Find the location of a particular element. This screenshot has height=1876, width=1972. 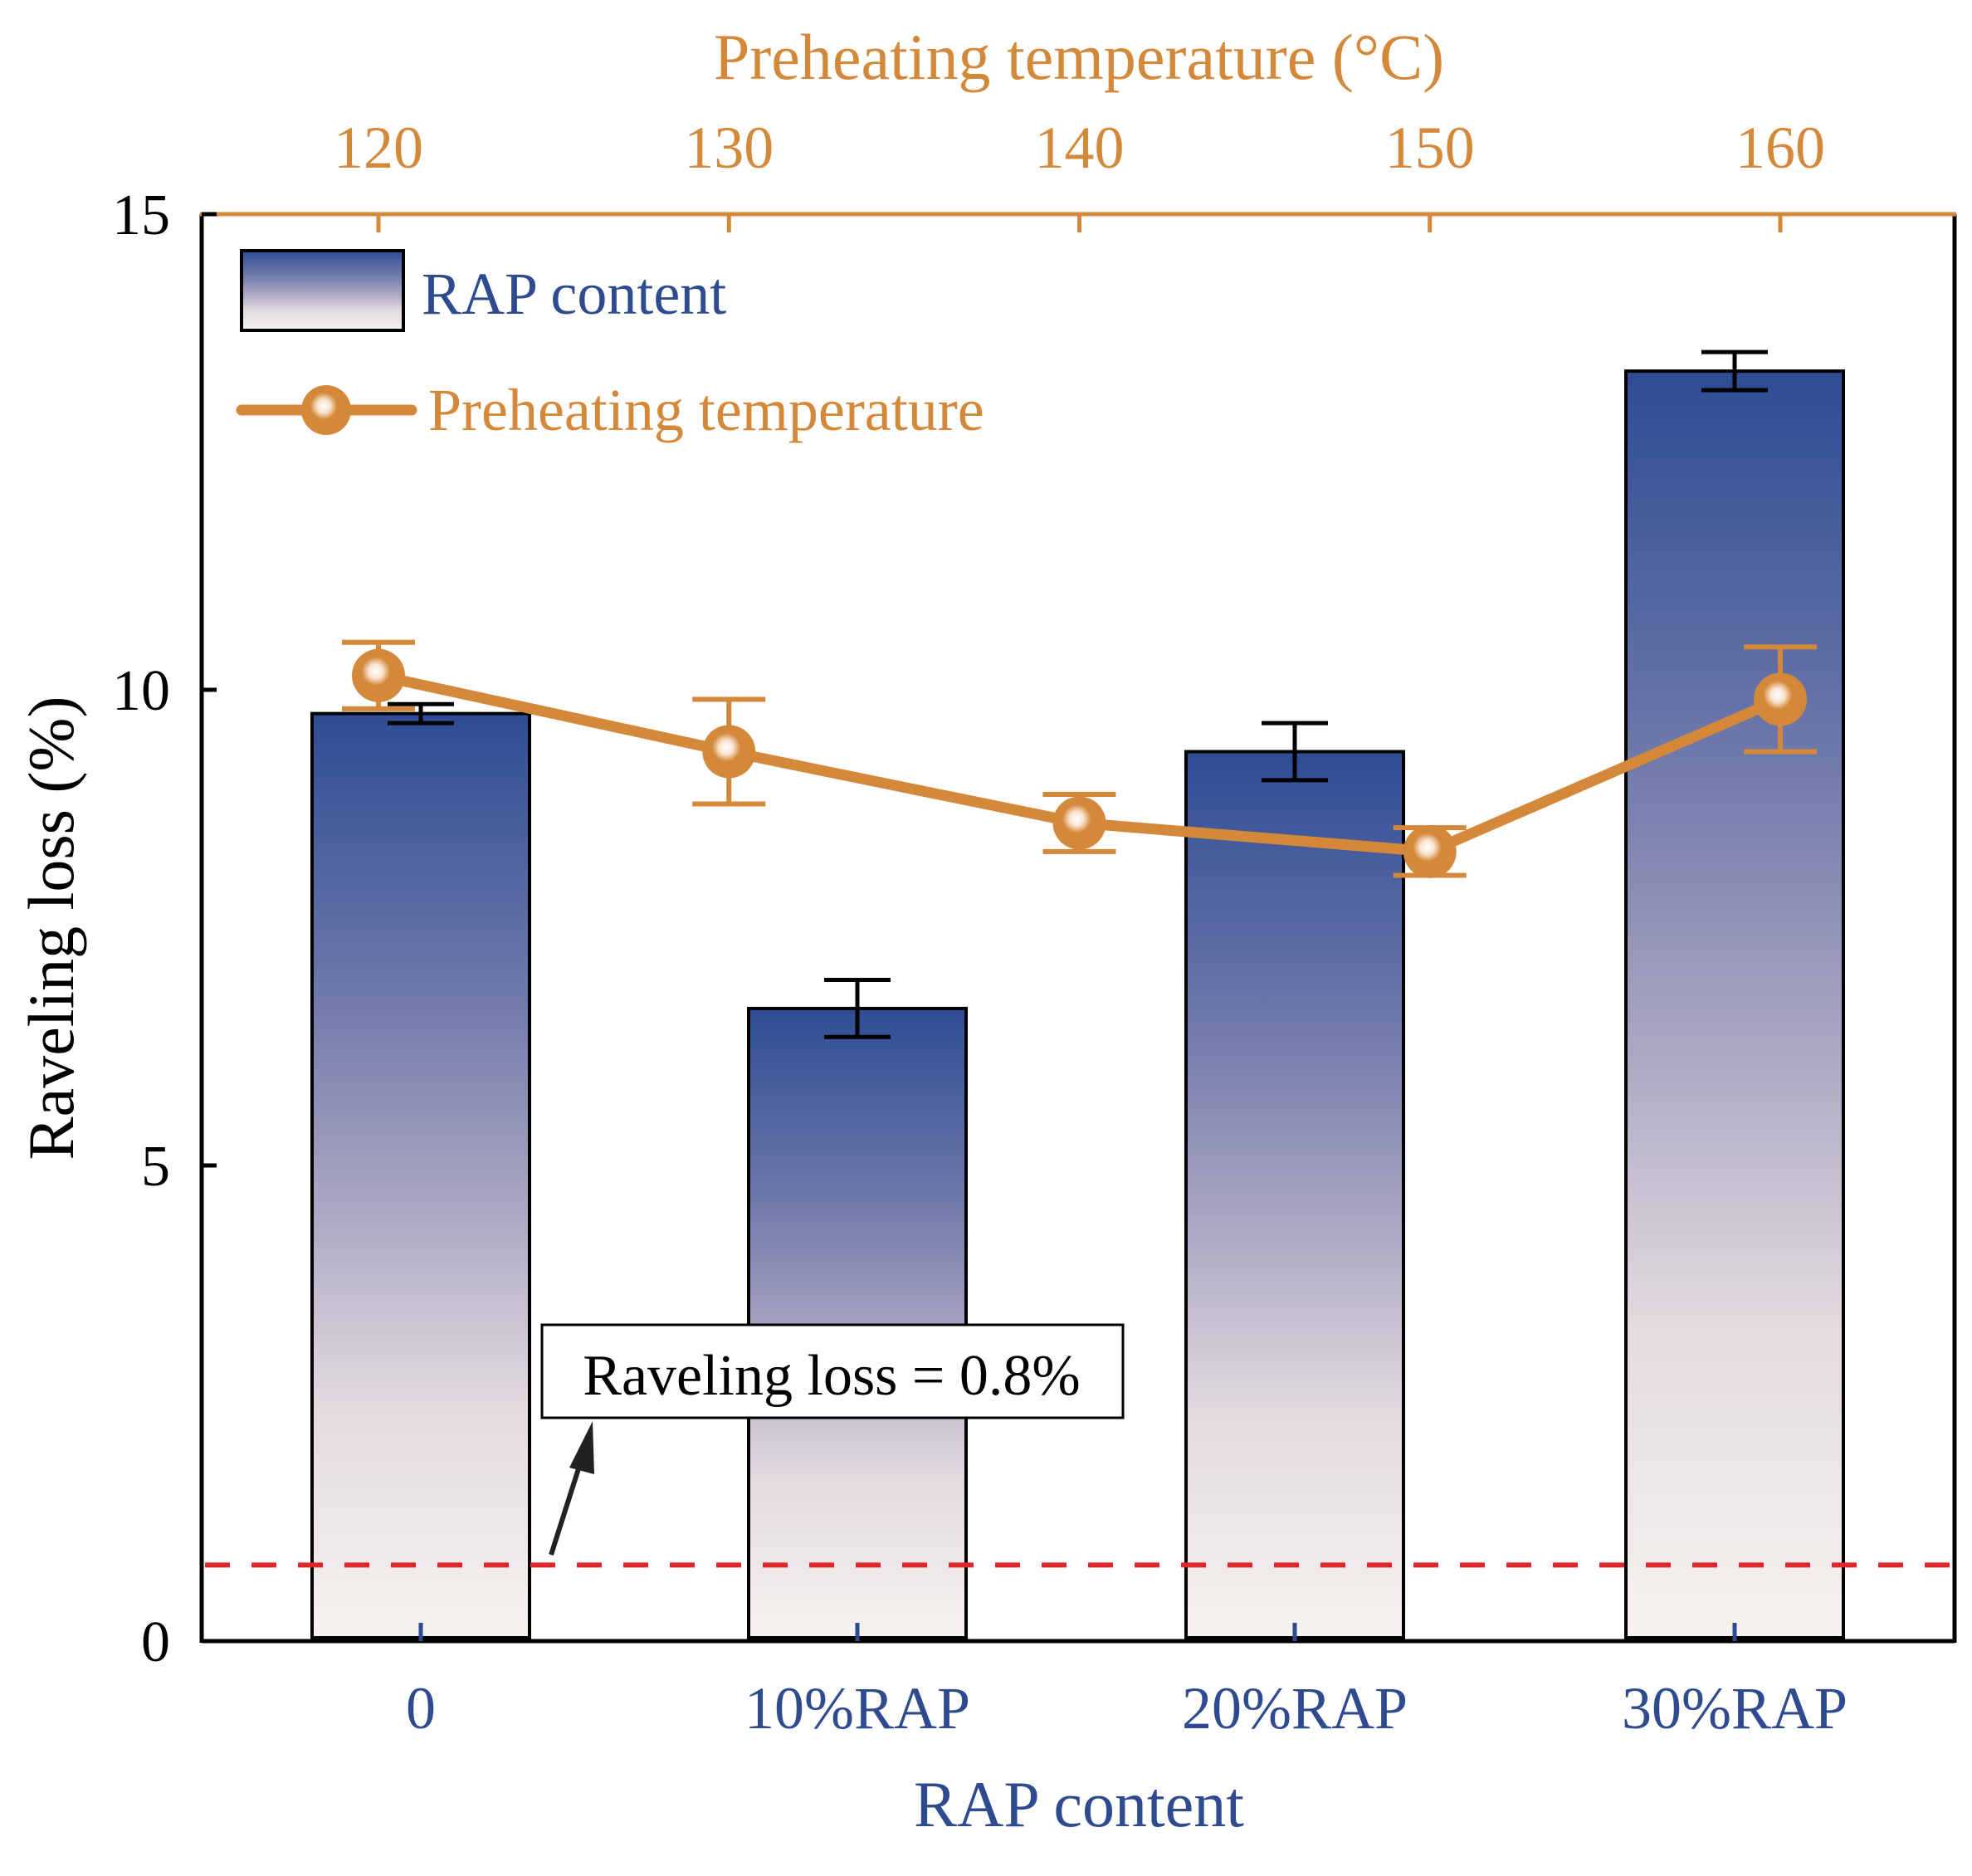

legend: RAP content Preheating temperature is located at coordinates (610, 346).